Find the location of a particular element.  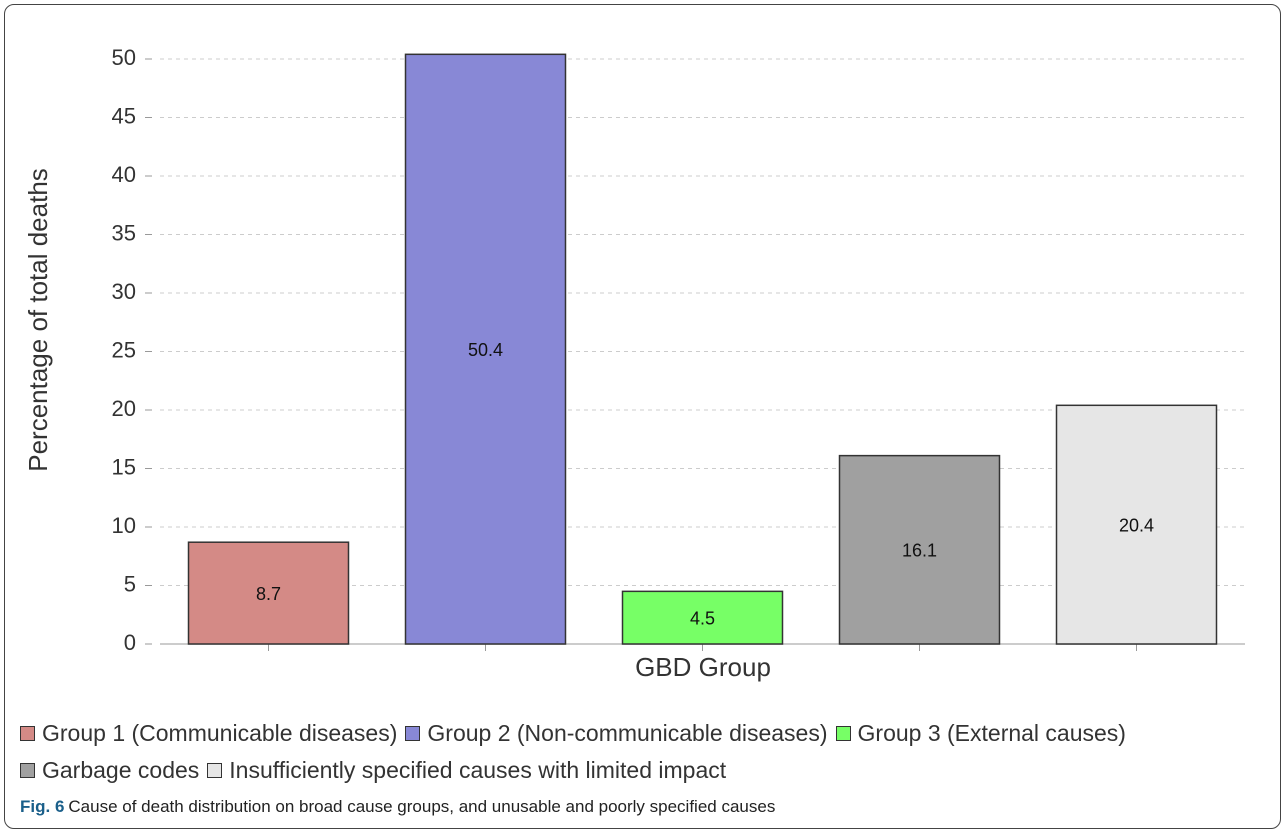

caption-label: Fig. 6 is located at coordinates (42, 806).